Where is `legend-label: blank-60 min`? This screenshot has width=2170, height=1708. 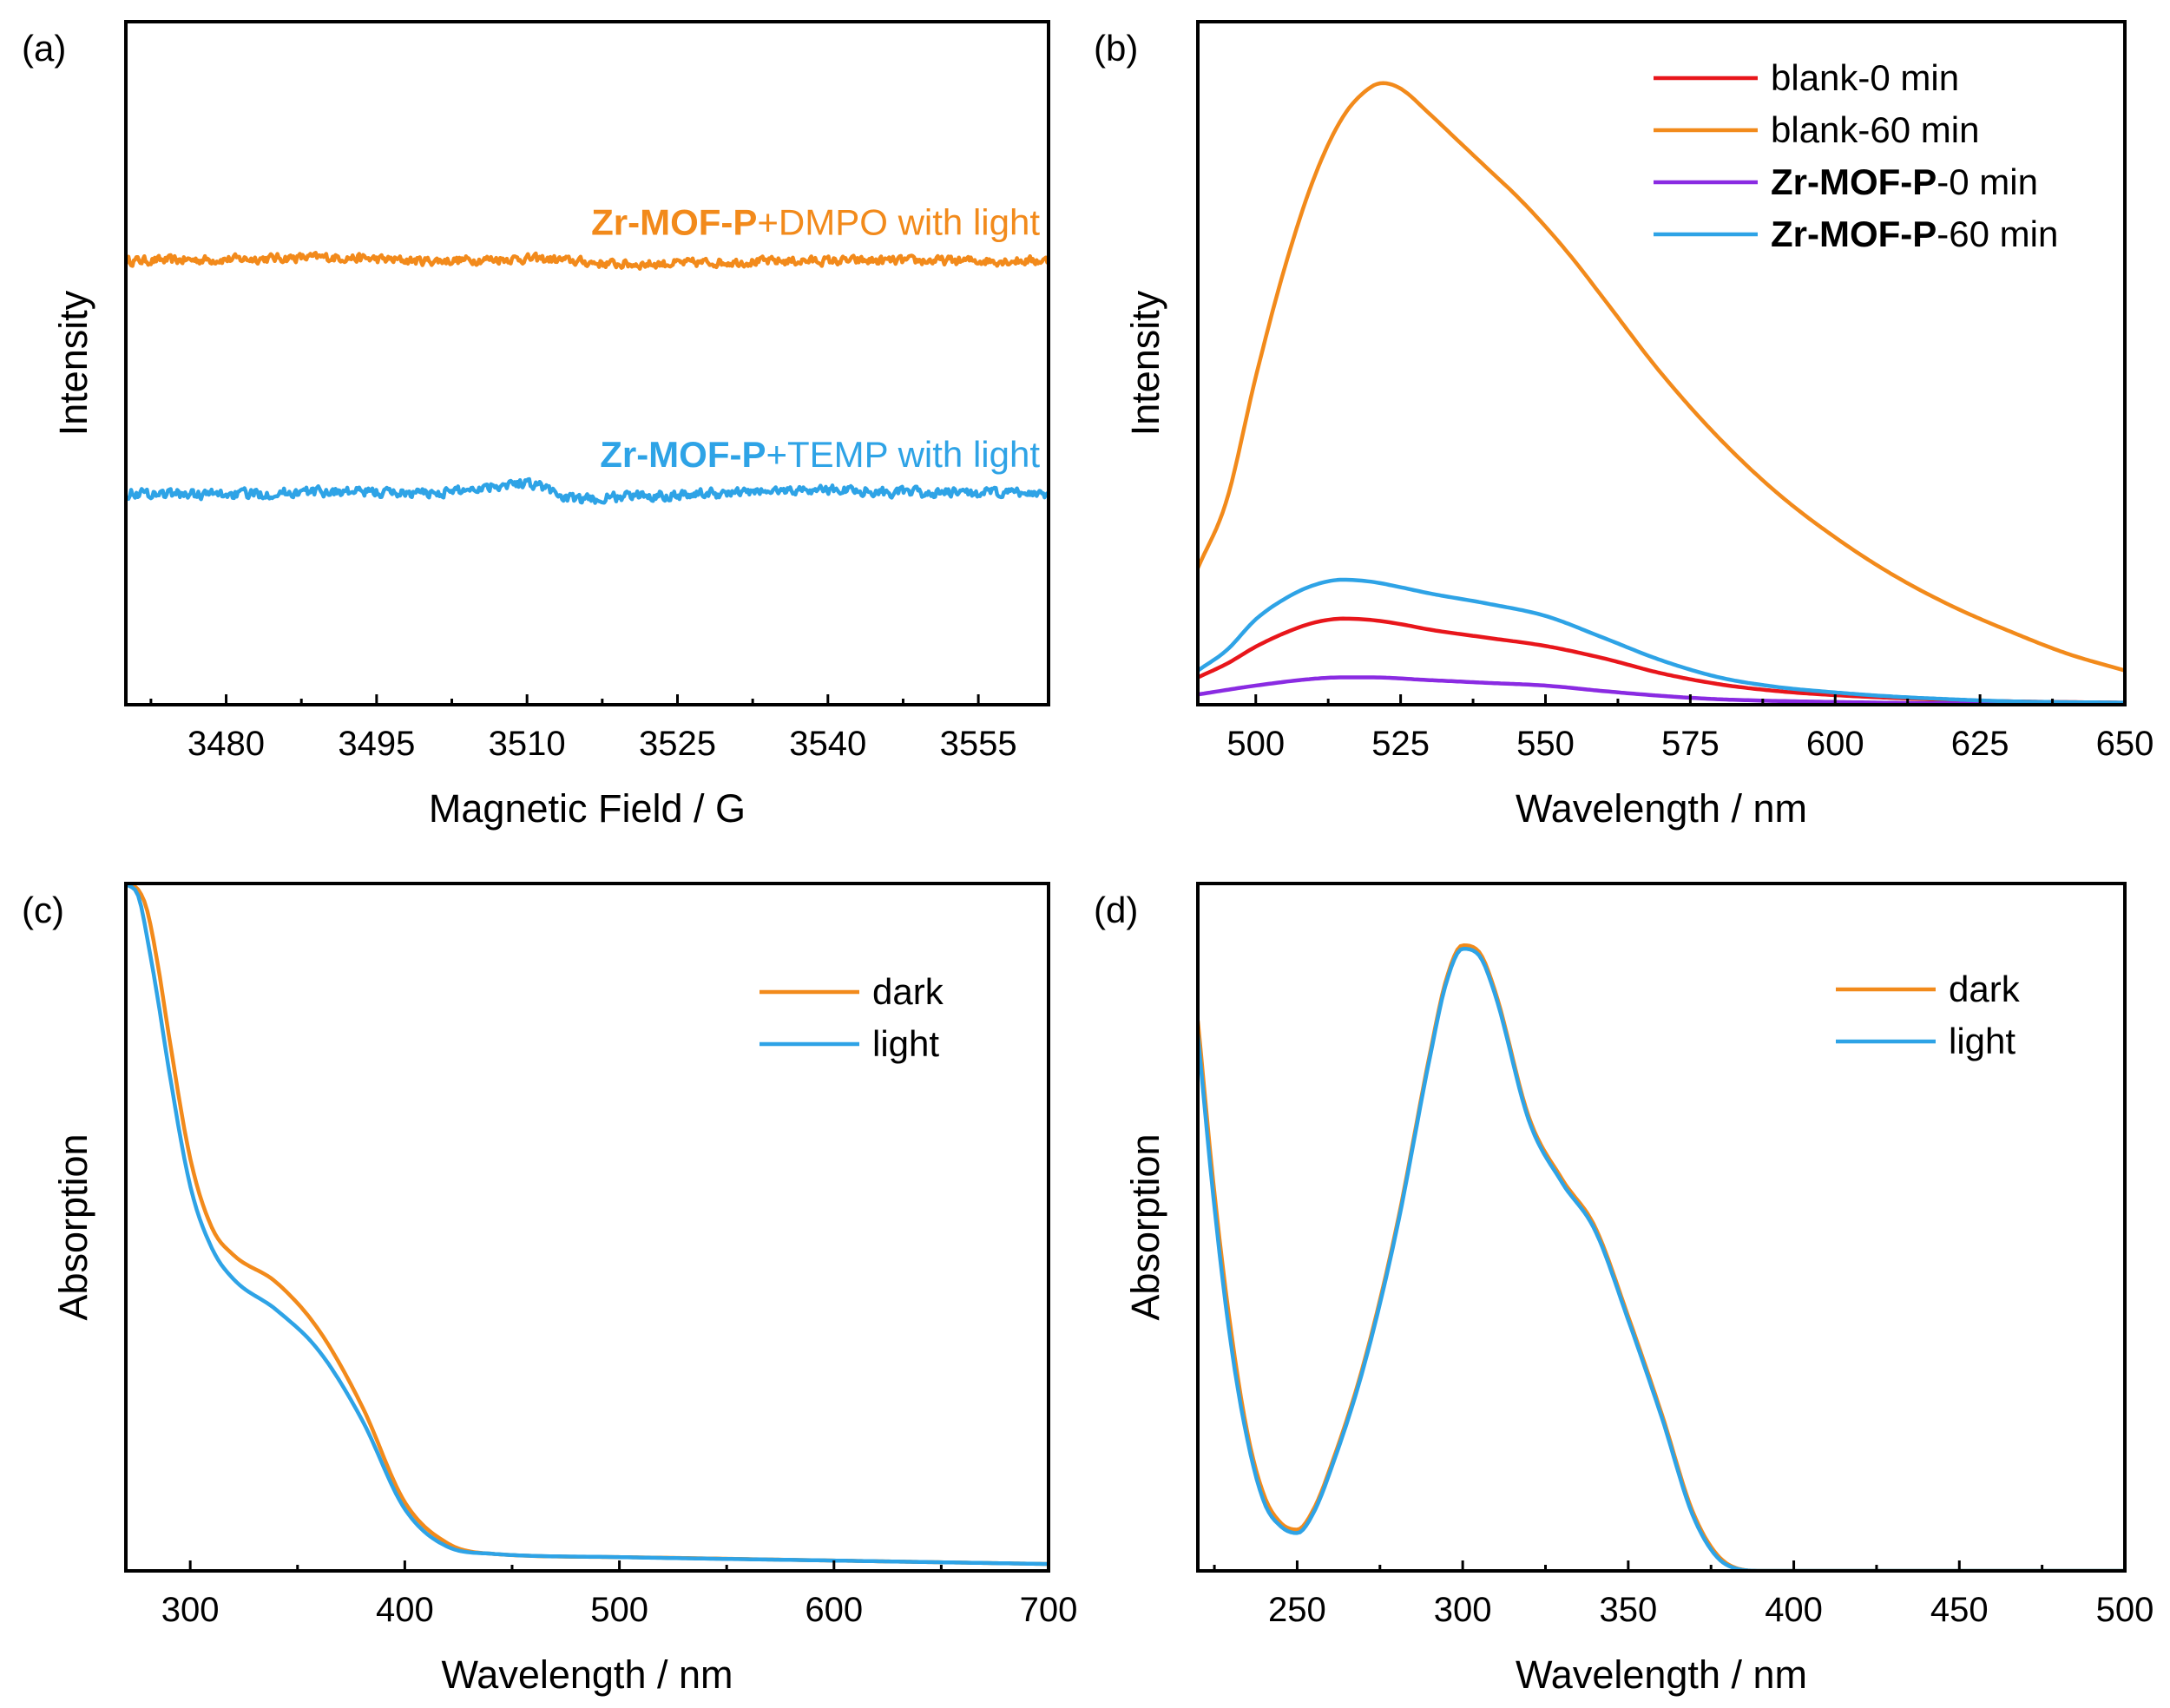 legend-label: blank-60 min is located at coordinates (1875, 129).